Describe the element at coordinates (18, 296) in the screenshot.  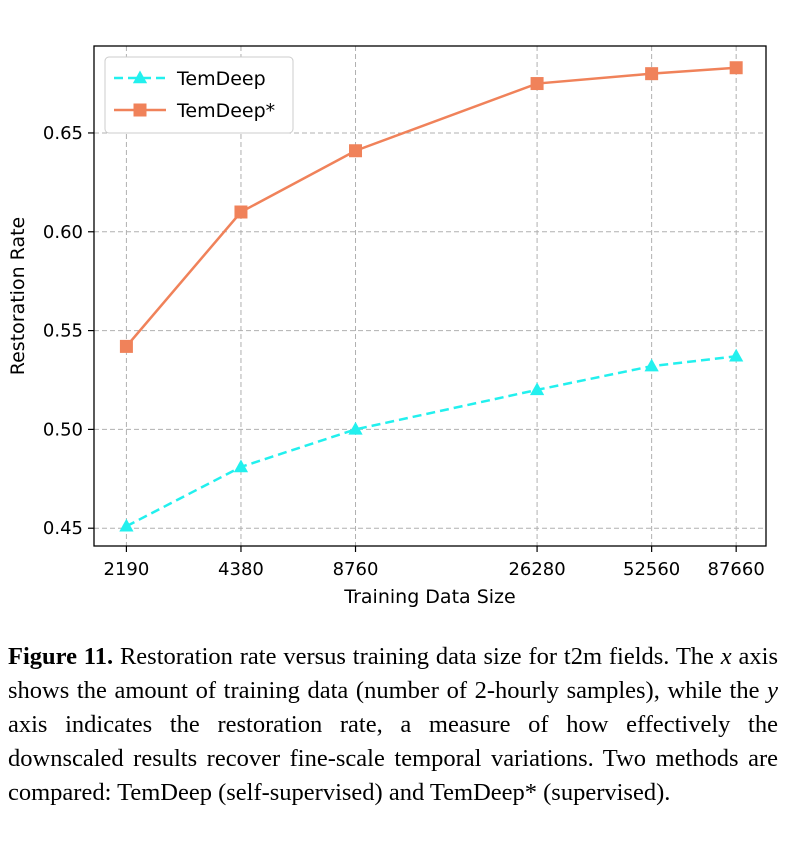
I see `y-axis-title: Restoration Rate` at that location.